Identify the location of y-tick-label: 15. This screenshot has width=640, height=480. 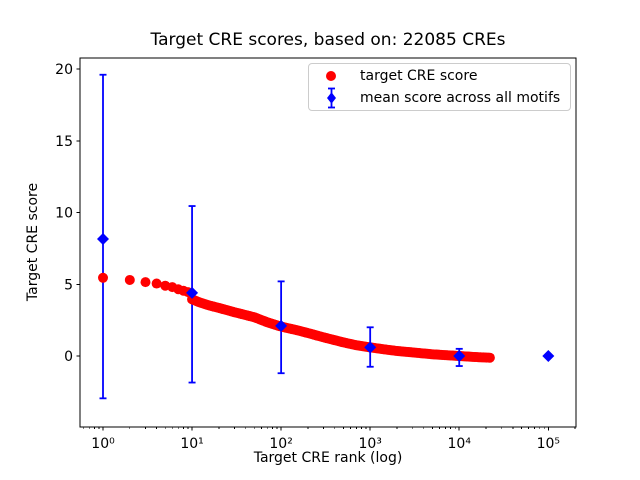
(64, 142).